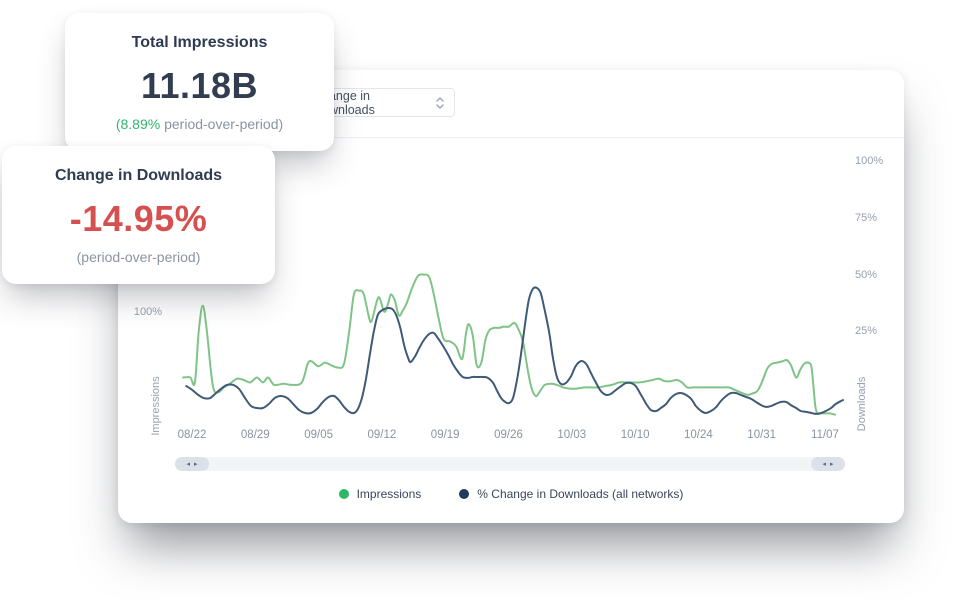  I want to click on panel-divider, so click(511, 137).